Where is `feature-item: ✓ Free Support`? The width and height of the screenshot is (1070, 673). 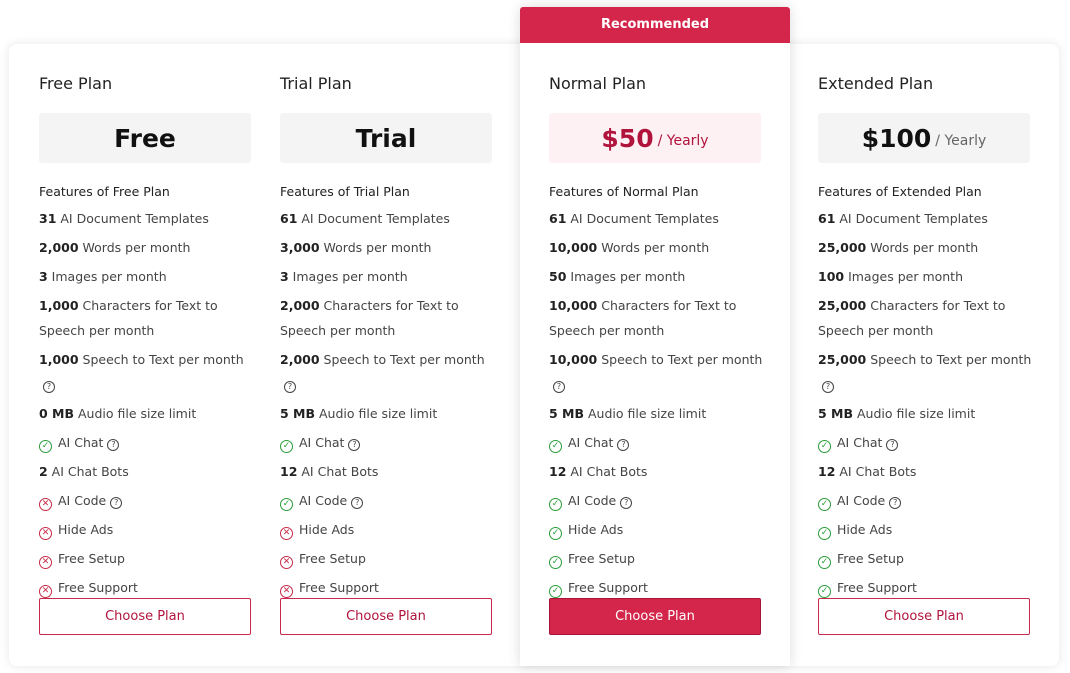 feature-item: ✓ Free Support is located at coordinates (925, 587).